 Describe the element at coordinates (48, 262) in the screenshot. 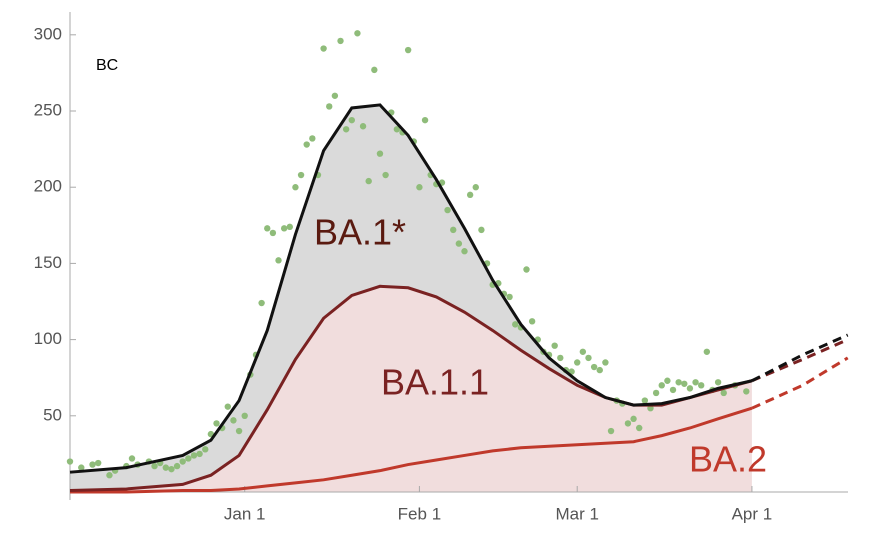

I see `y-tick-label: 150` at that location.